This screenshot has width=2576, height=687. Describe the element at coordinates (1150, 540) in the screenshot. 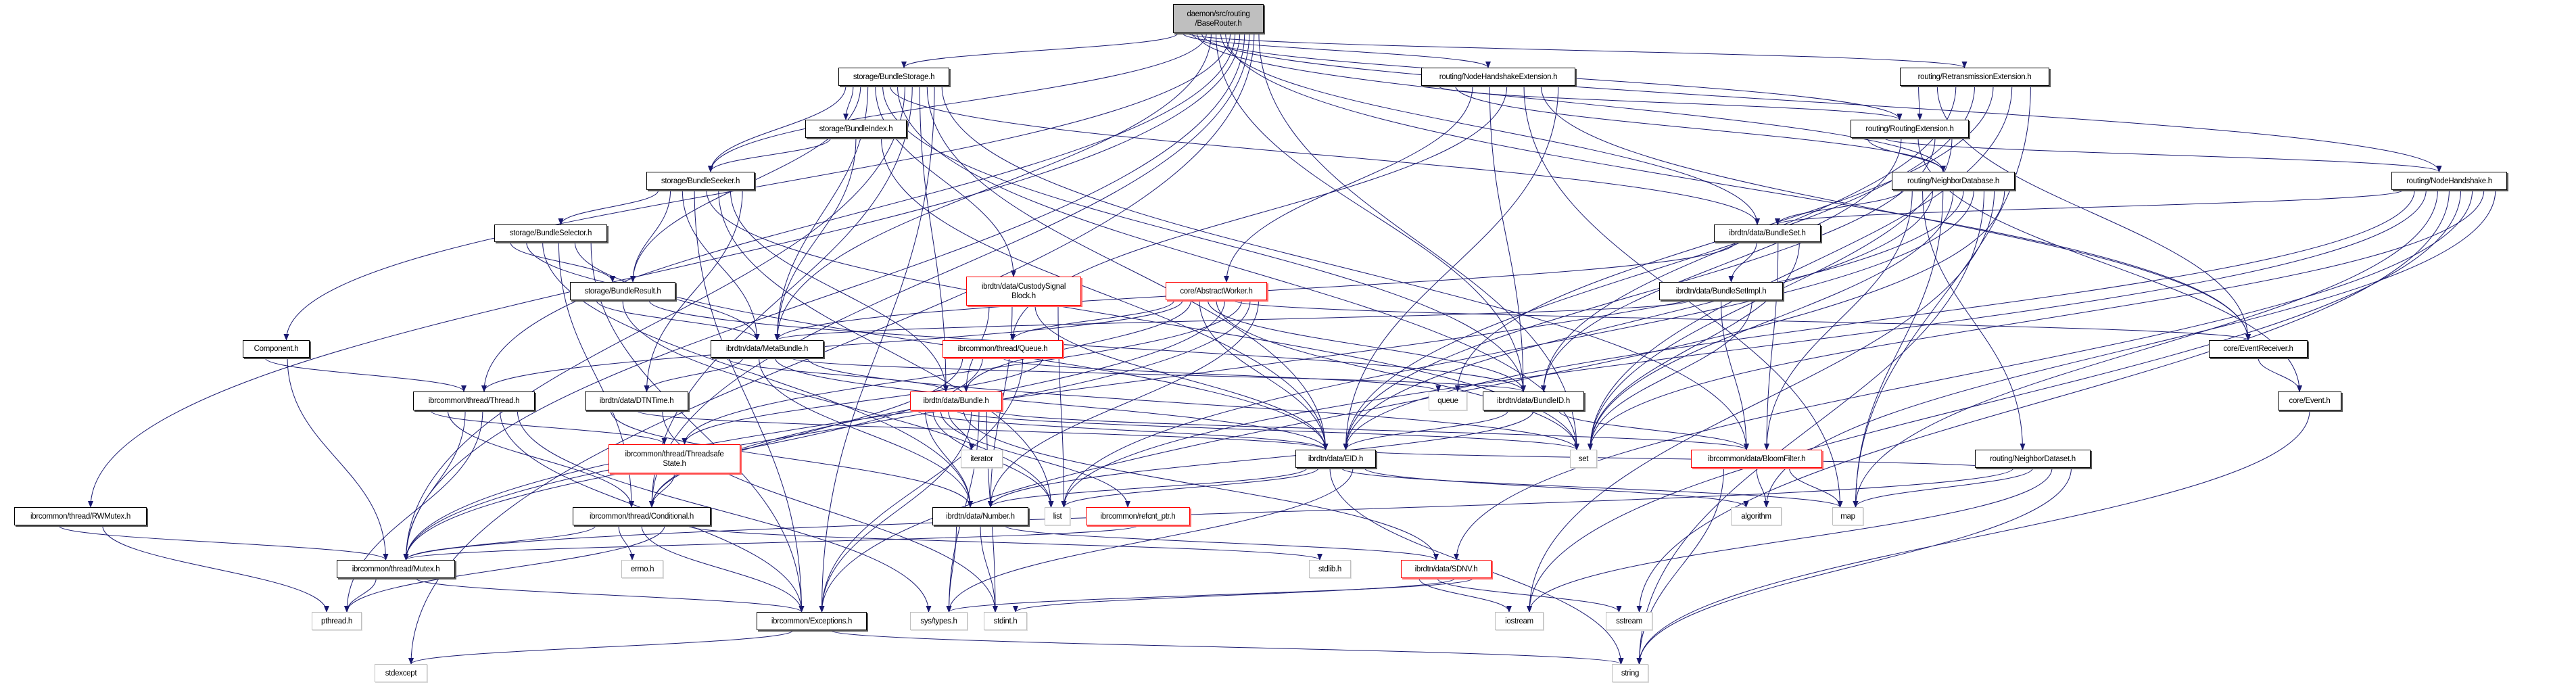

I see `edge-EID-to-systypes` at that location.